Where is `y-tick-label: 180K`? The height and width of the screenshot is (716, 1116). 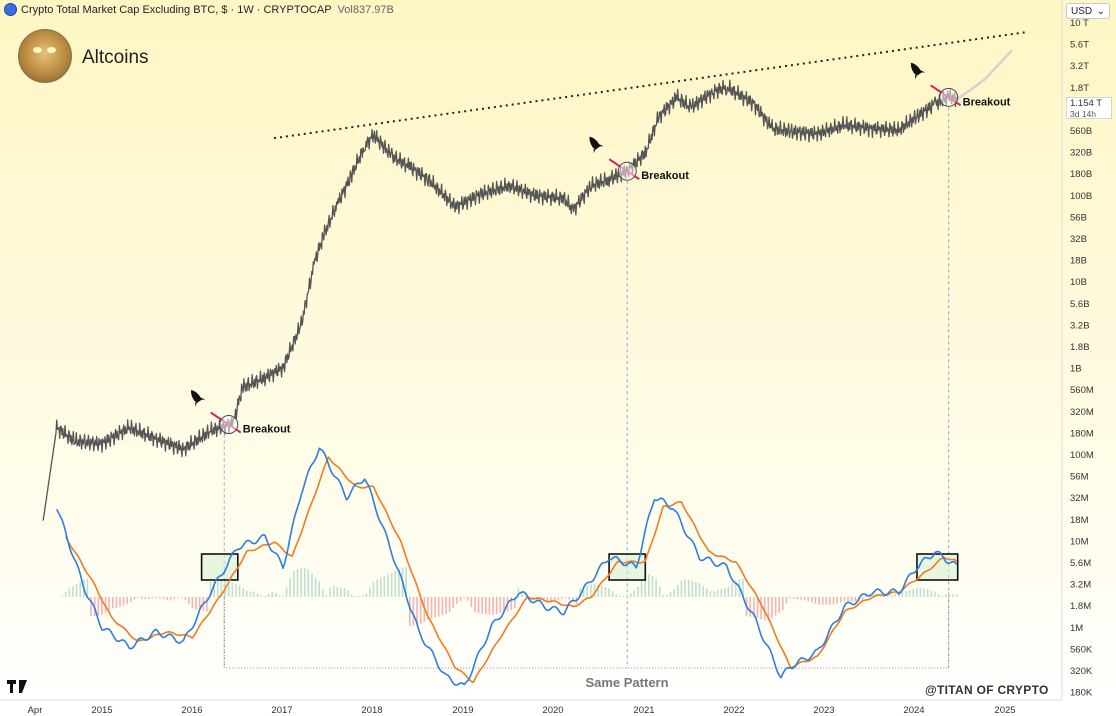 y-tick-label: 180K is located at coordinates (1081, 693).